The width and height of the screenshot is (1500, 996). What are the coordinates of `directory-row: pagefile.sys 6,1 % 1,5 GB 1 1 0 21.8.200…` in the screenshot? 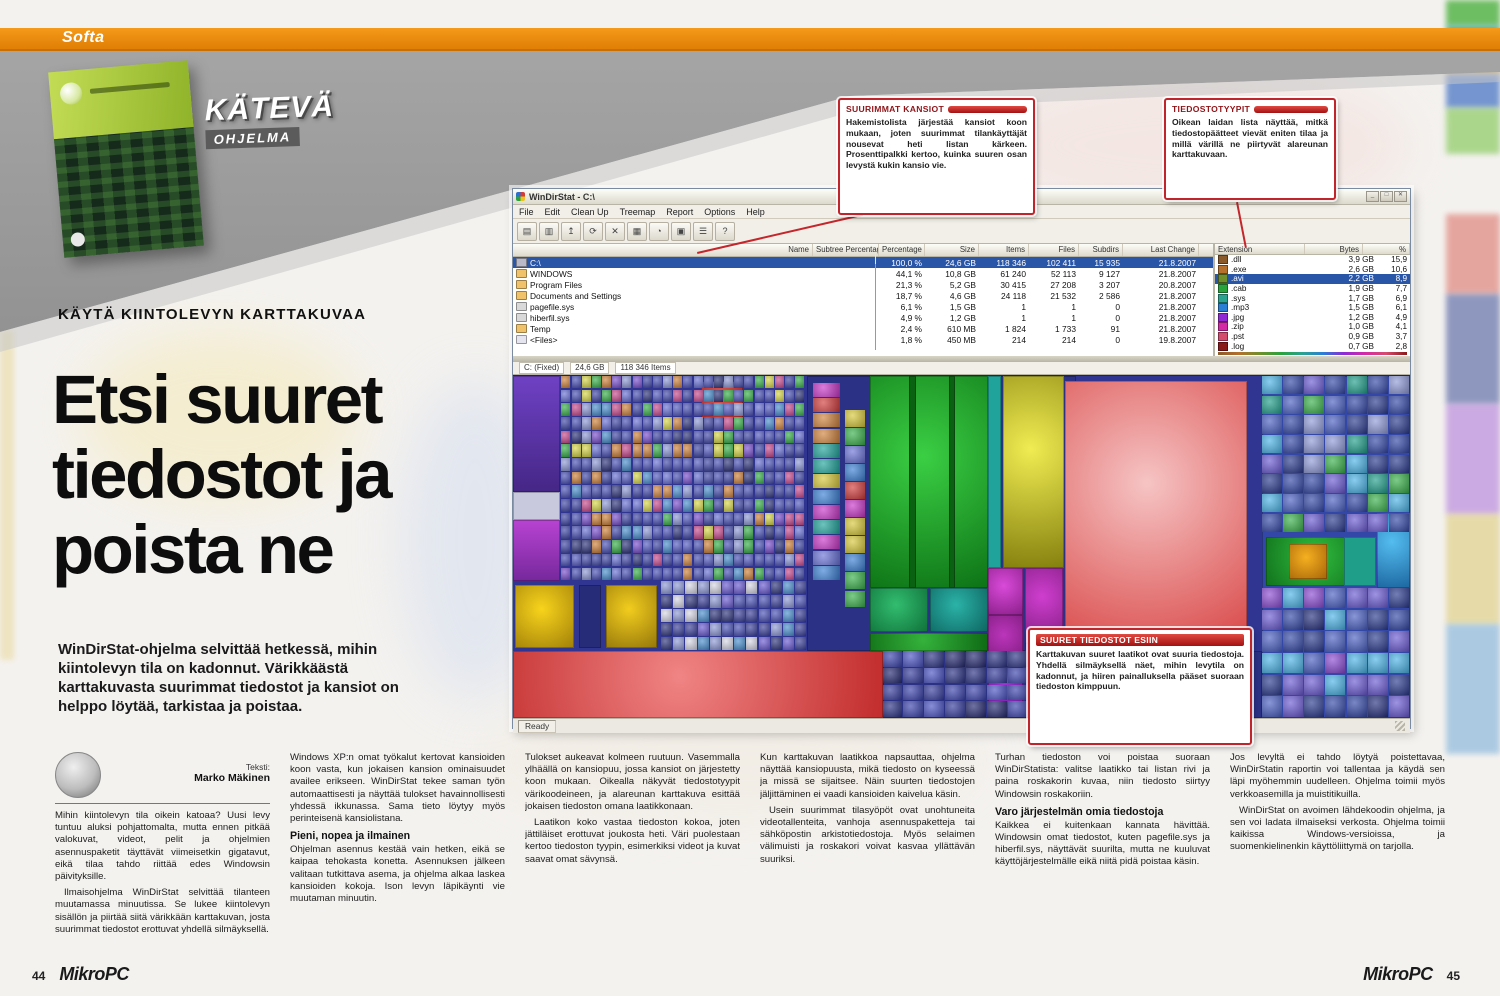 It's located at (863, 306).